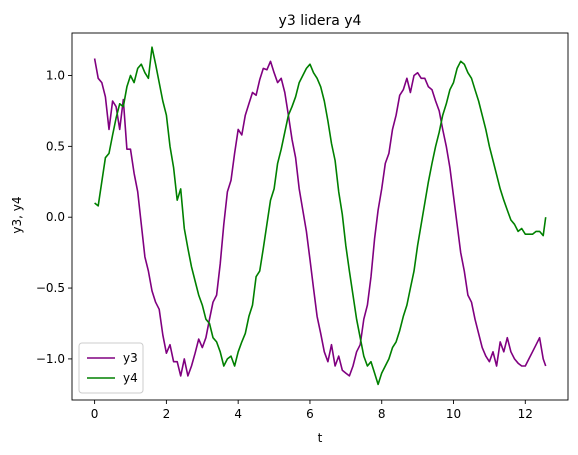 The image size is (578, 455). I want to click on x-axis: 0 2 4 6 8 10 12, so click(312, 410).